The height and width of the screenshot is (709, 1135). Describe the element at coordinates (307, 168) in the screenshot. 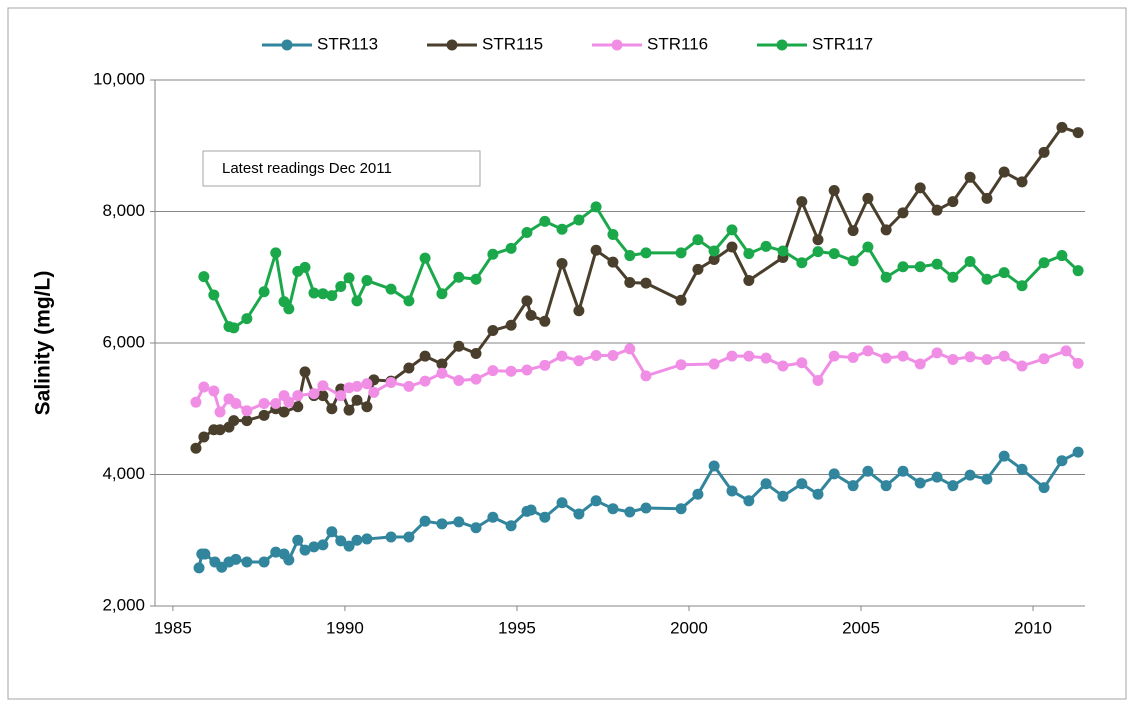

I see `annotation: Latest readings Dec 2011` at that location.